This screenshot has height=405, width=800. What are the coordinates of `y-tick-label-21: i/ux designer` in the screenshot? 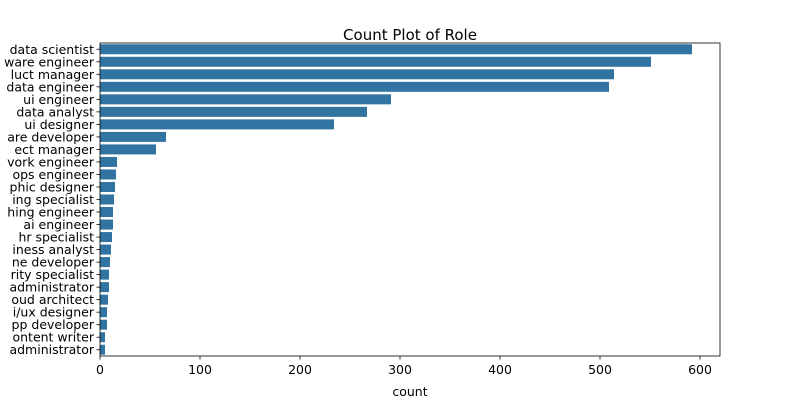 It's located at (54, 312).